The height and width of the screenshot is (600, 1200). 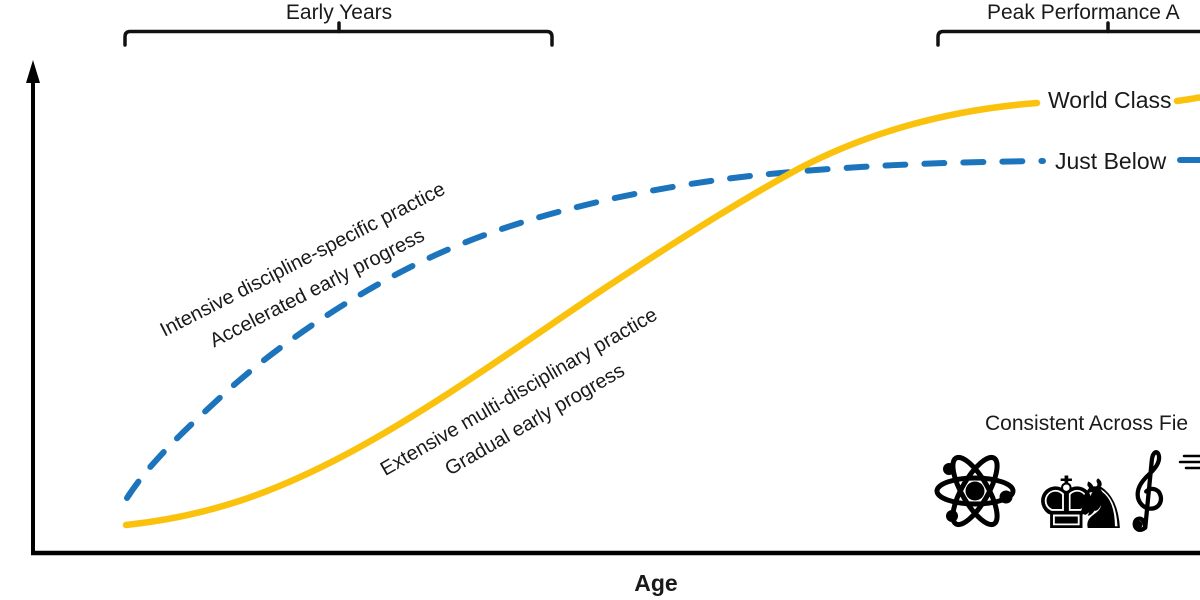 I want to click on world-class-label: World Class, so click(x=1110, y=100).